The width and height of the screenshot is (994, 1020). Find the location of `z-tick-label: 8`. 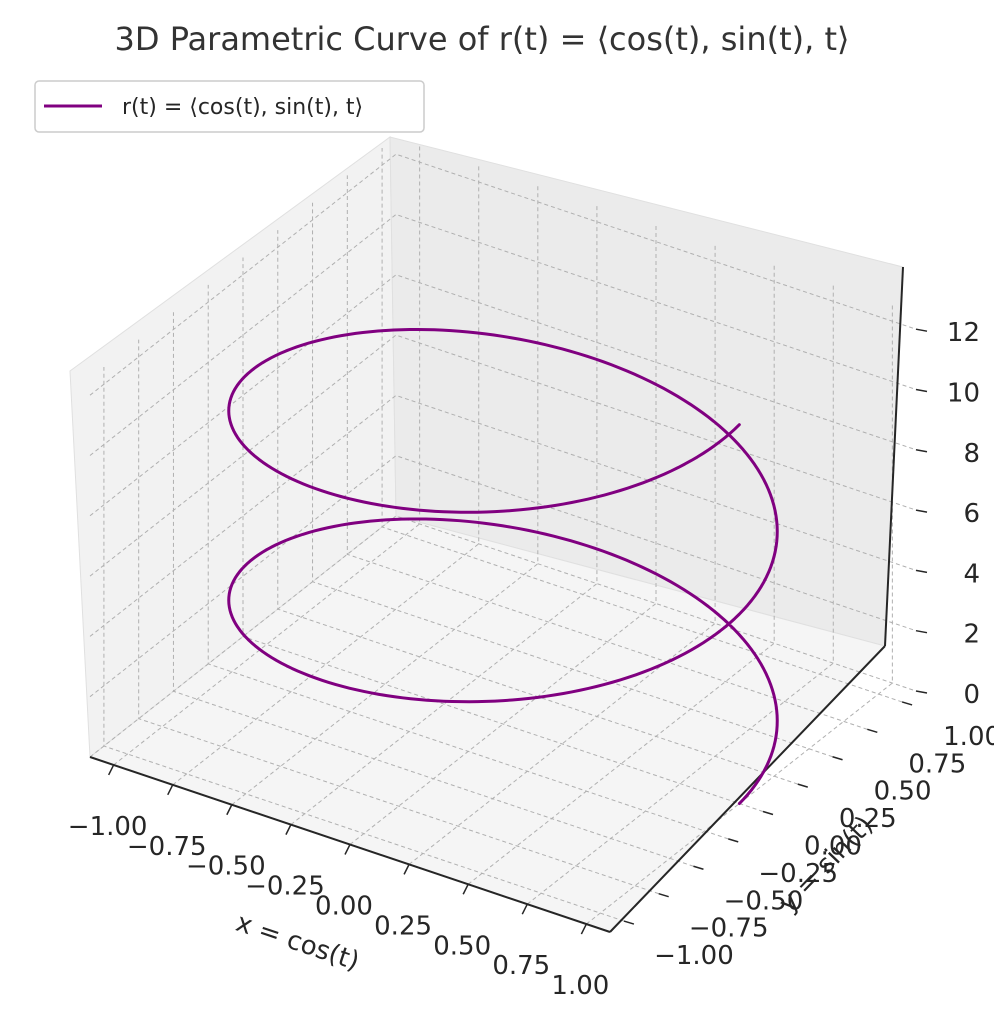

z-tick-label: 8 is located at coordinates (971, 454).